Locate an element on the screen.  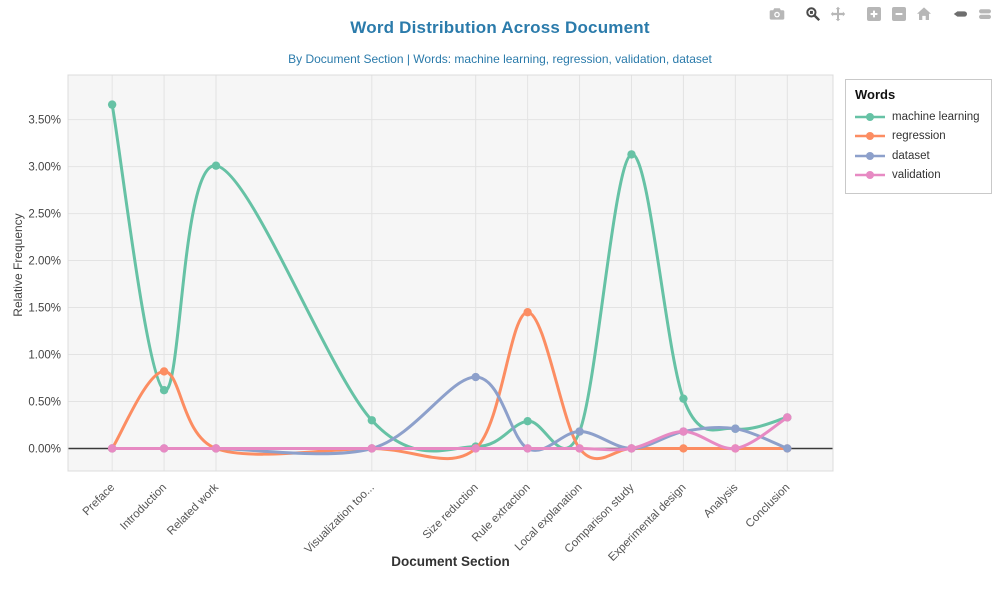
legend-label: regression is located at coordinates (919, 136).